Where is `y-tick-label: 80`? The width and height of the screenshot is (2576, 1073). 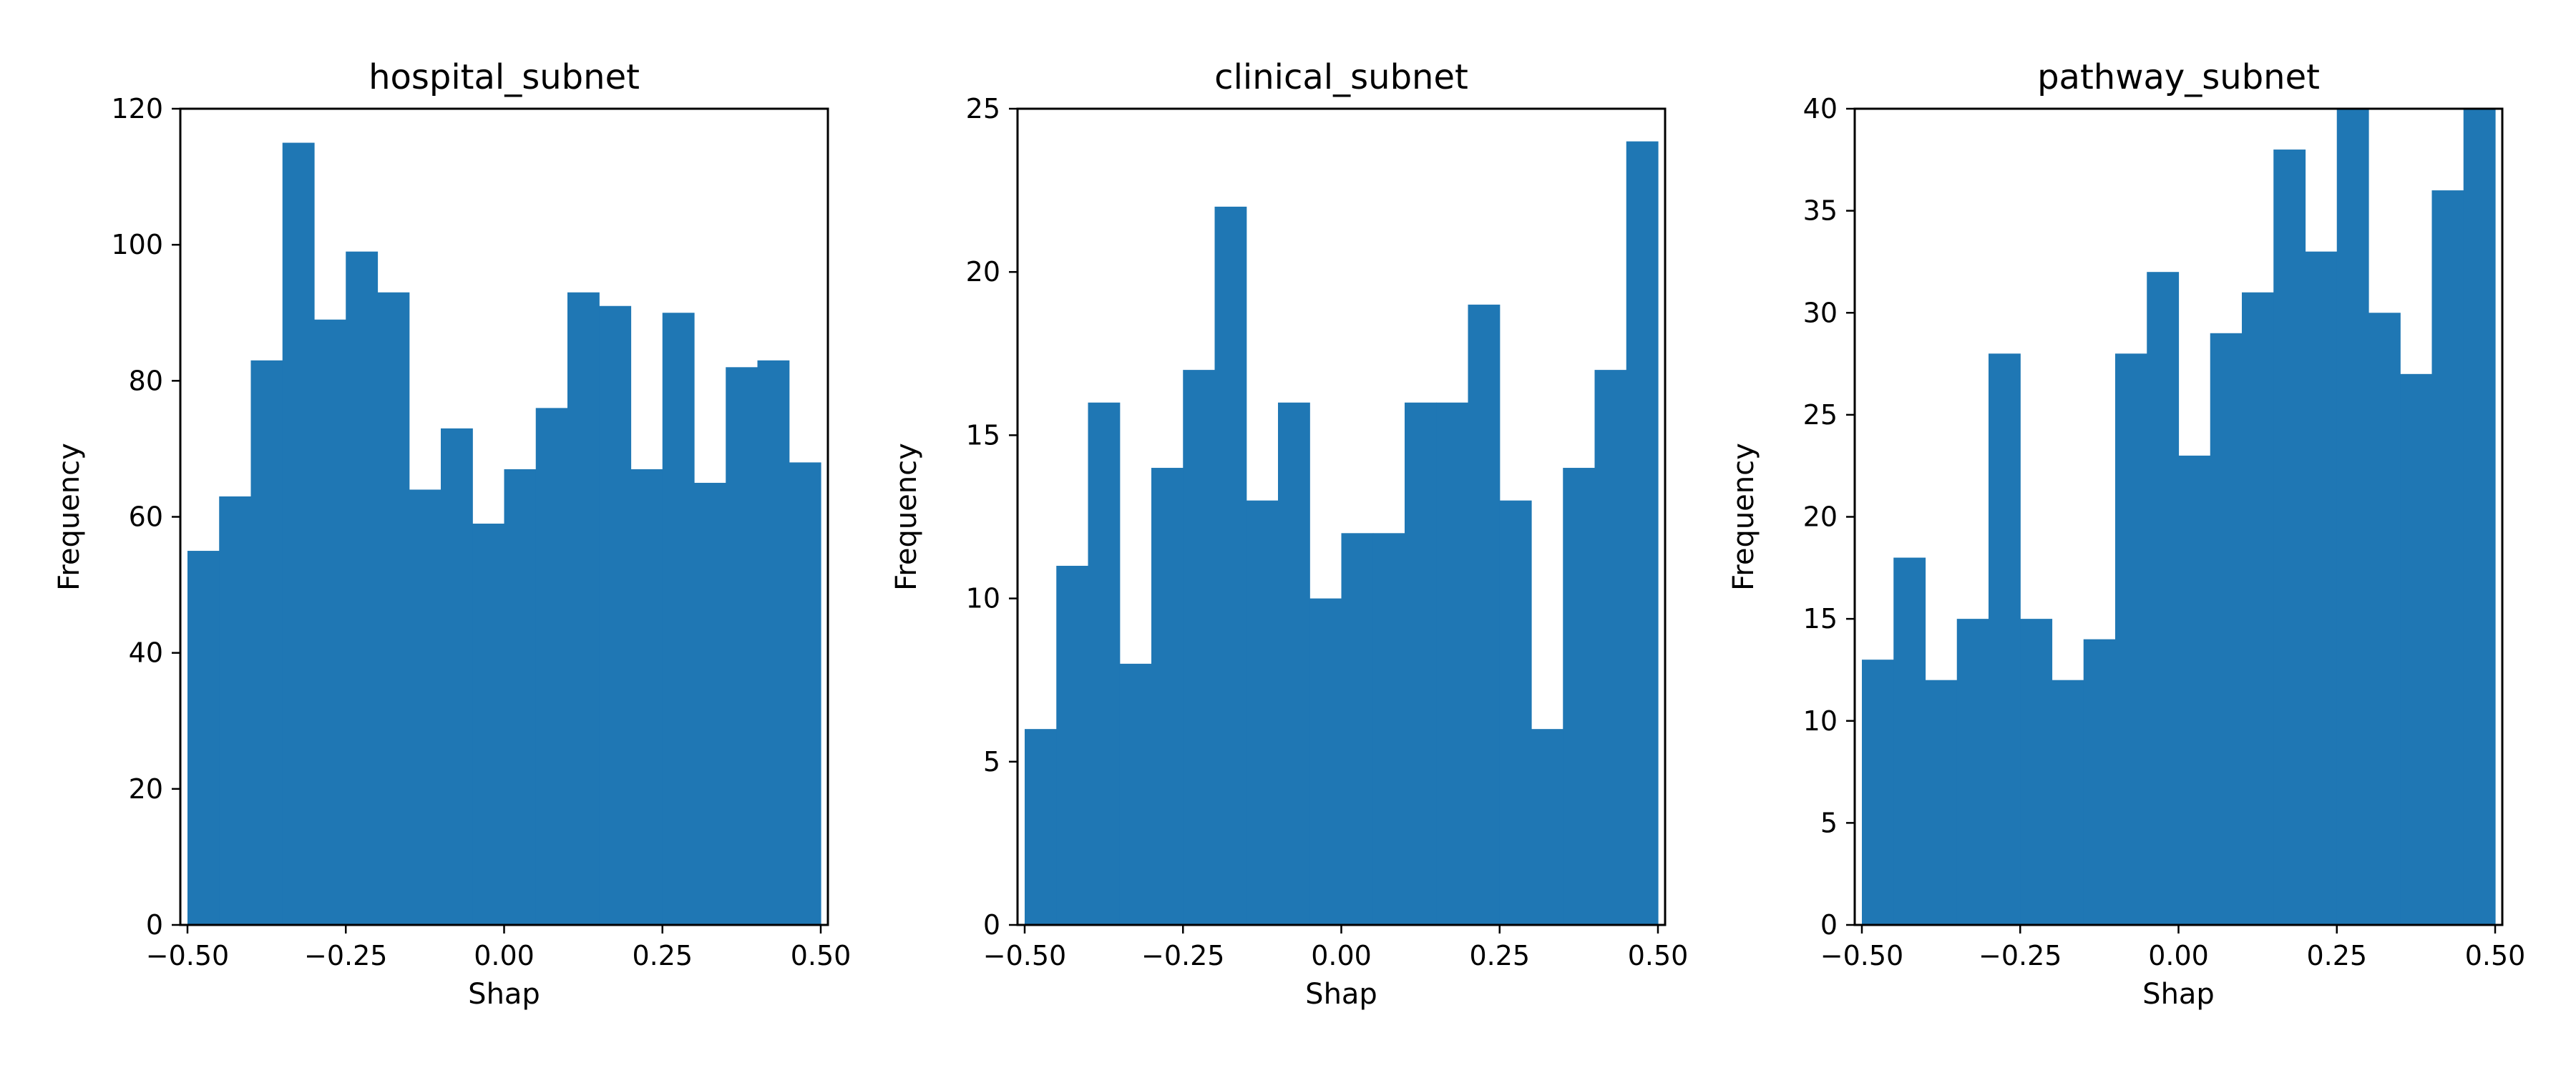
y-tick-label: 80 is located at coordinates (146, 380).